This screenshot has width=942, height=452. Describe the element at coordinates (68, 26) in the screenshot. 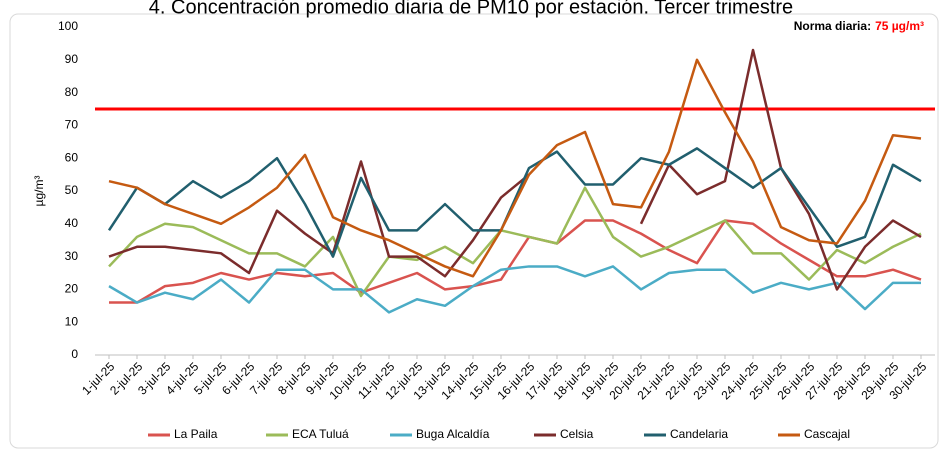

I see `y-tick-label: 100` at that location.